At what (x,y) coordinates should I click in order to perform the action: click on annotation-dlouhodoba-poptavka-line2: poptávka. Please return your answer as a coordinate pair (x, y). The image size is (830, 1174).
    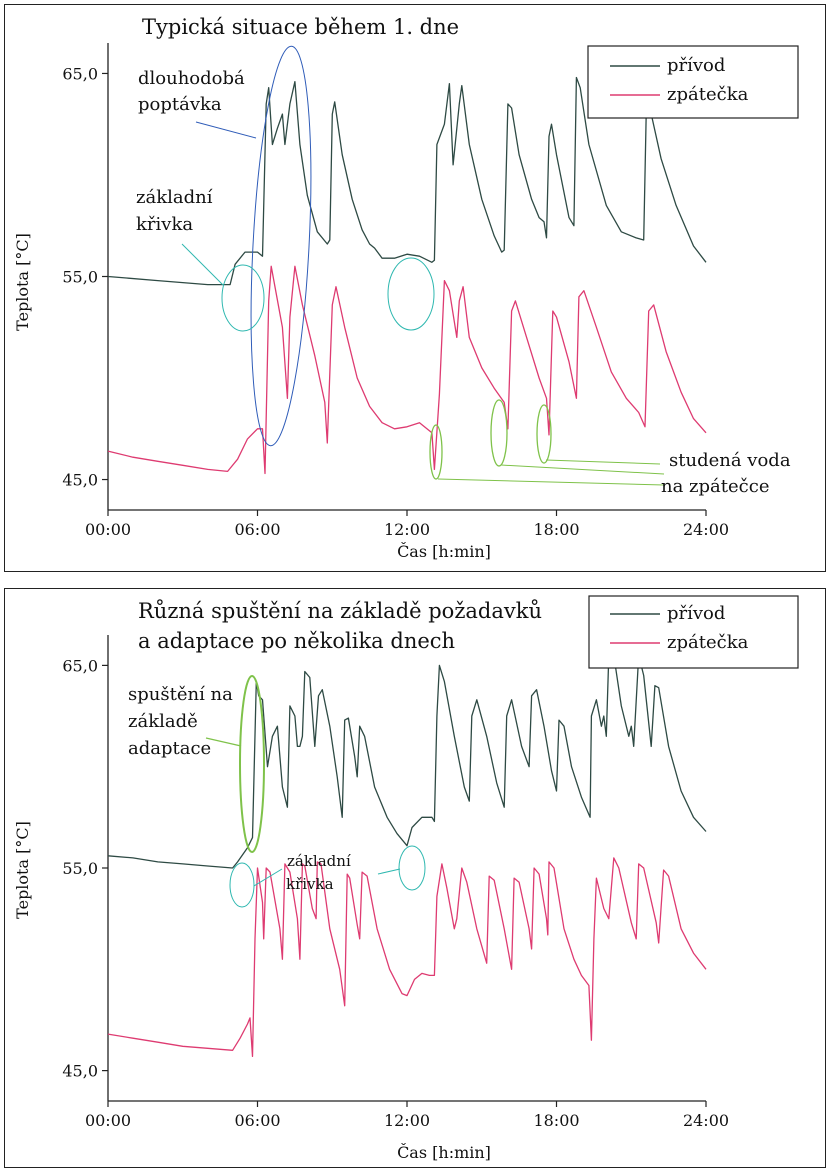
    Looking at the image, I should click on (180, 104).